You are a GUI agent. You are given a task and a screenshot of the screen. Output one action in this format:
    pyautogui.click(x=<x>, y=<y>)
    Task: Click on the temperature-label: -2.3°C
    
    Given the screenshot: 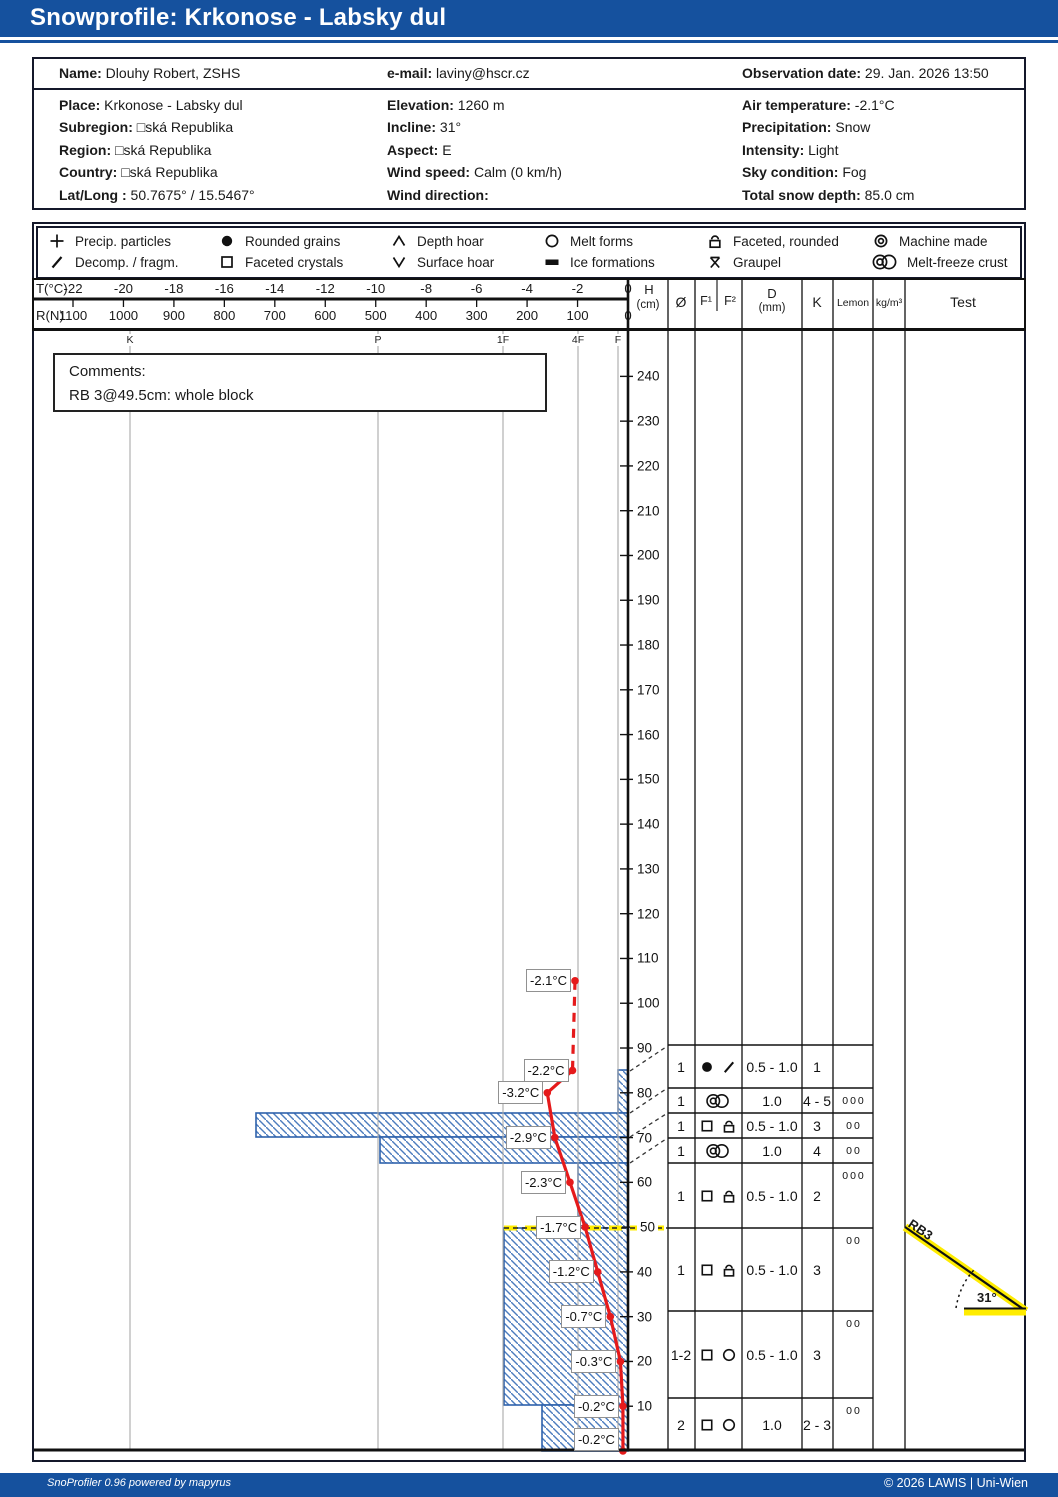 What is the action you would take?
    pyautogui.click(x=543, y=1182)
    